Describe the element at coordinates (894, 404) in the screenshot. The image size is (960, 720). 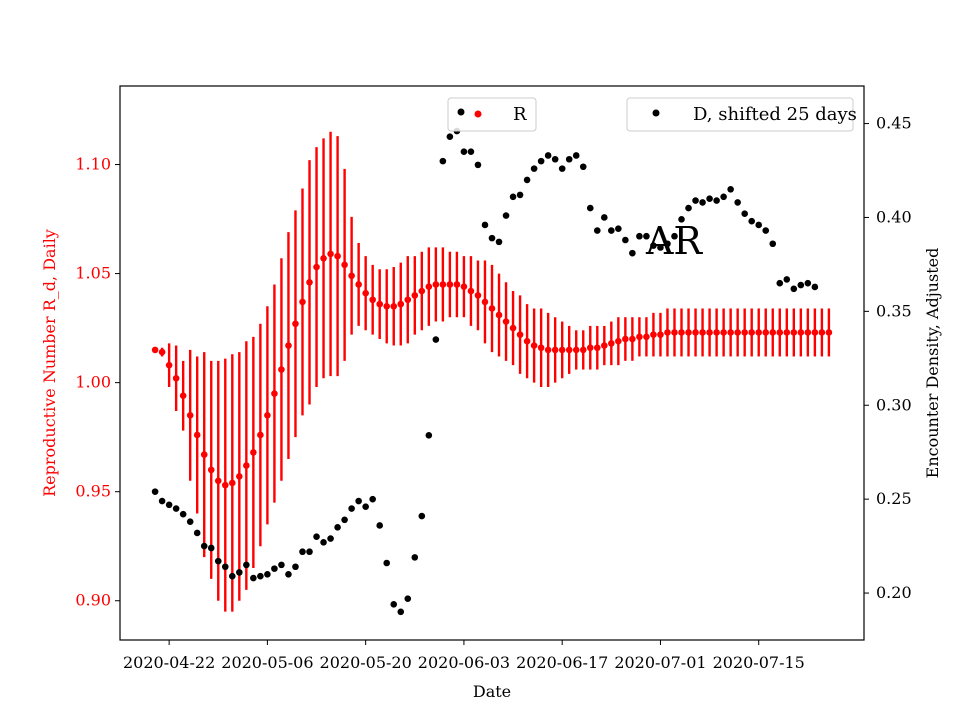
I see `right-y-tick-label: 0.30` at that location.